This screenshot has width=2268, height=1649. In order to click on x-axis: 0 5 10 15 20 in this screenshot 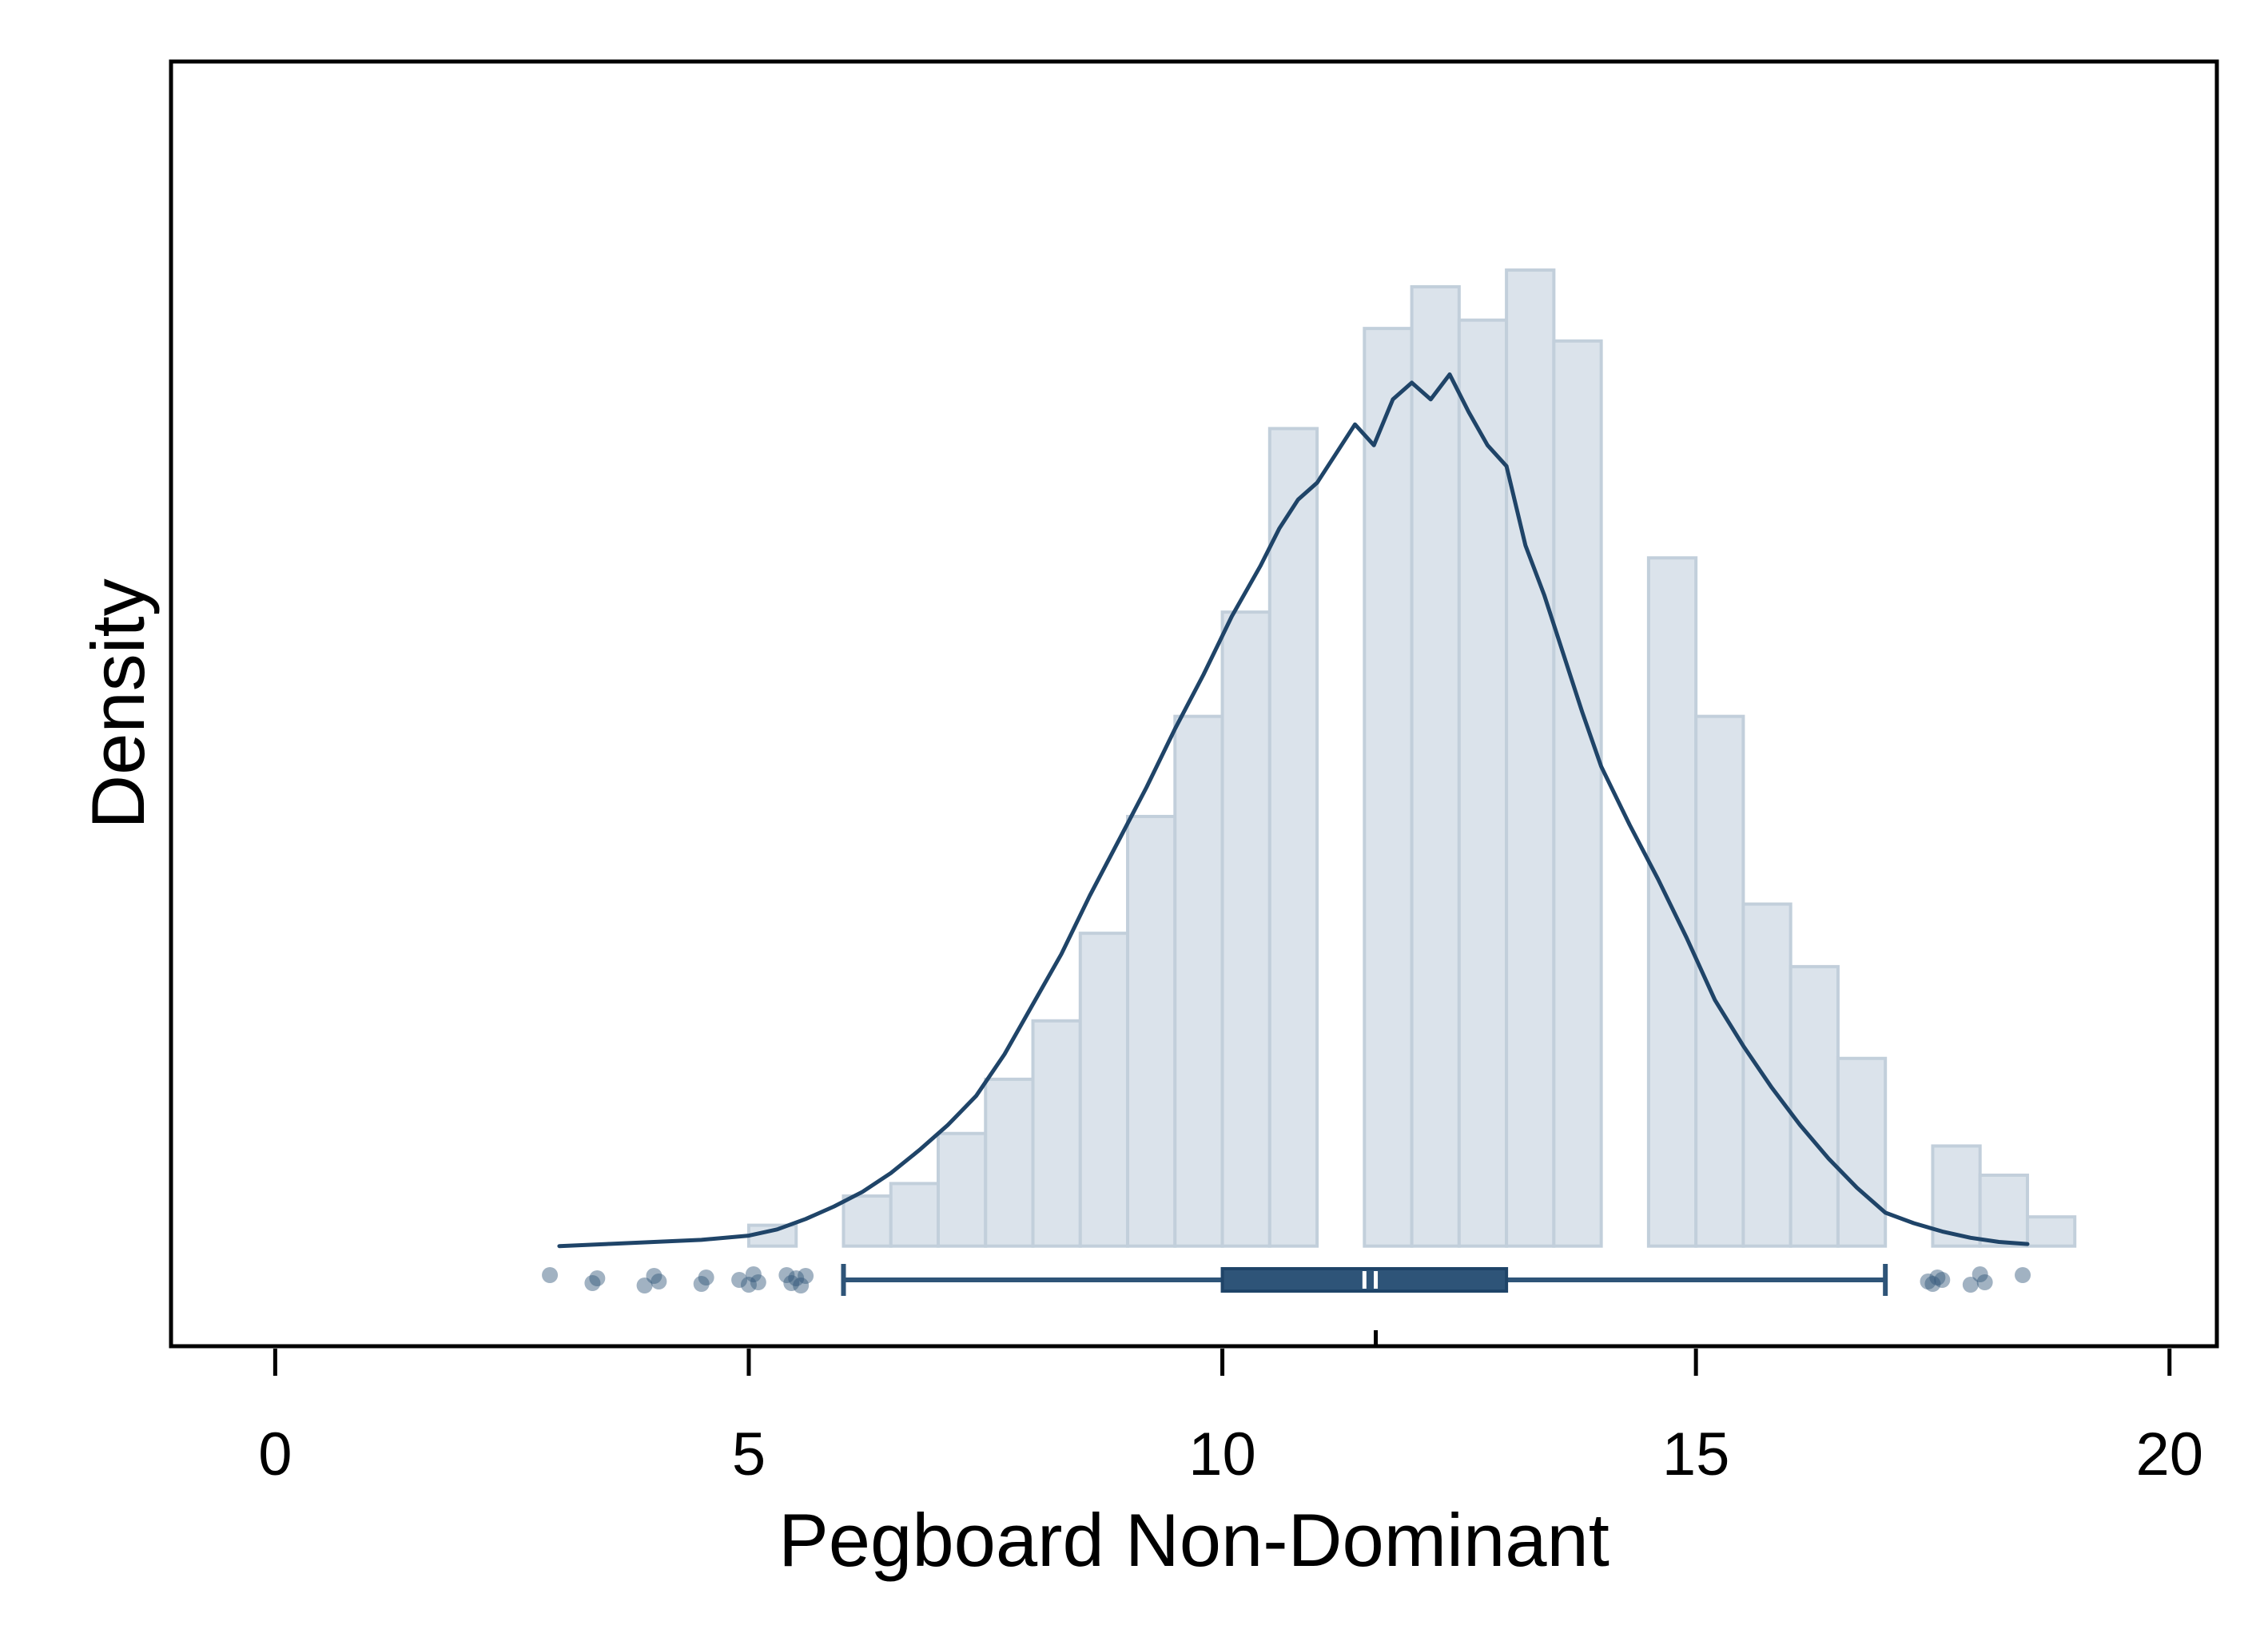, I will do `click(1230, 1409)`.